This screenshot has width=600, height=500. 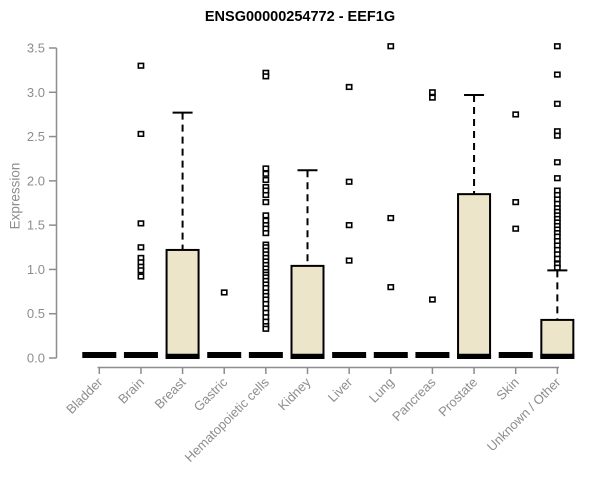 I want to click on chart-title: ENSG00000254772 - EEF1G, so click(x=300, y=17).